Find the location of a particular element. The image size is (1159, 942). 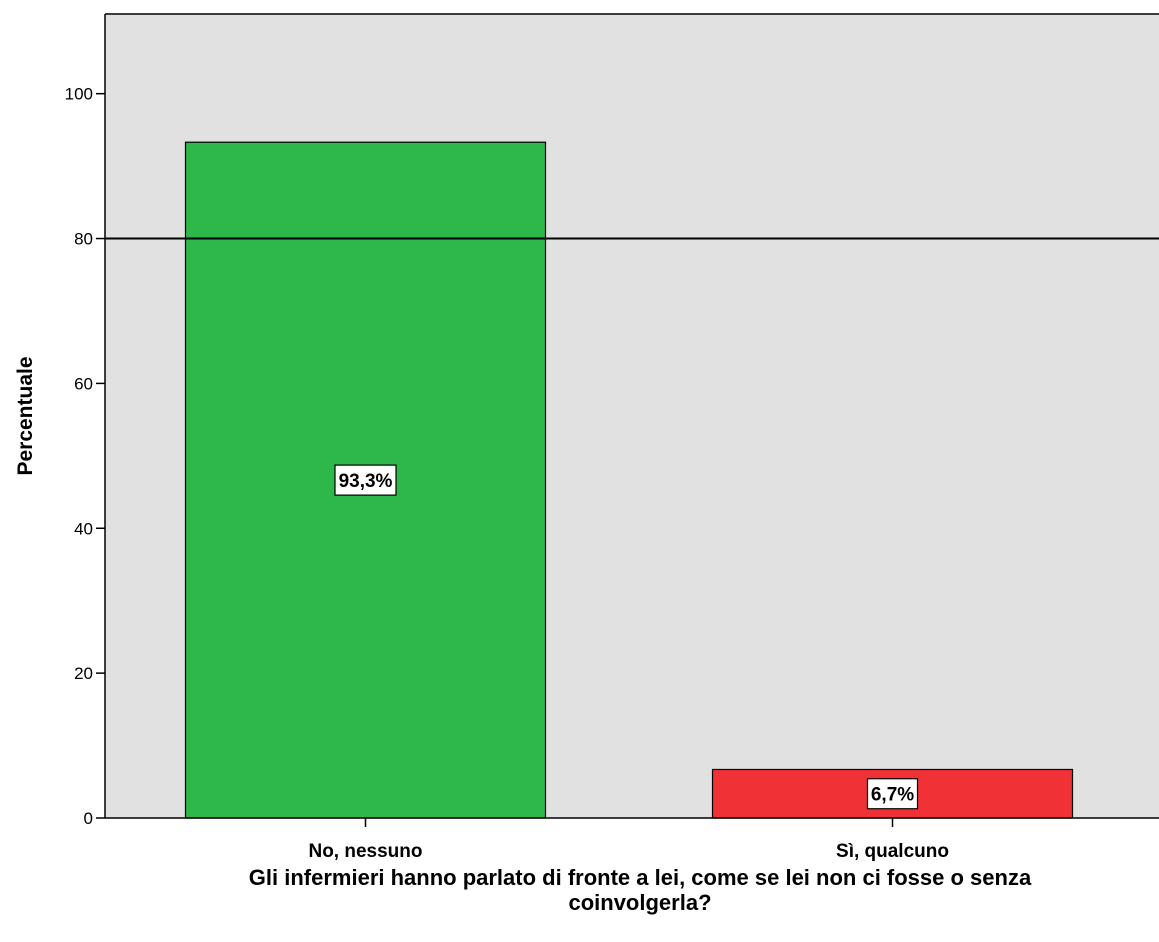

x-ticks-group: No, nessuno Sì, qualcuno is located at coordinates (628, 840).